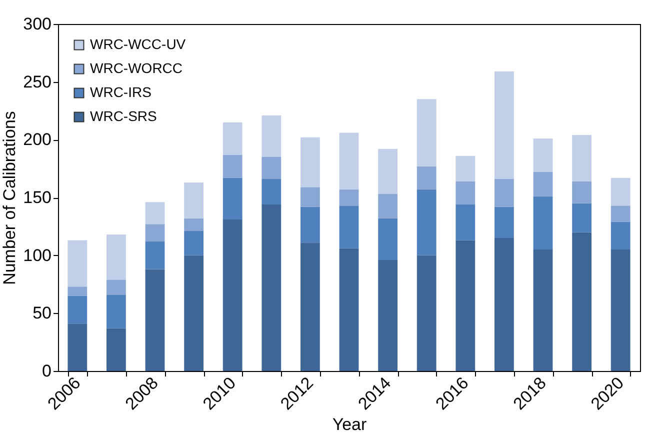 The image size is (654, 433). What do you see at coordinates (37, 197) in the screenshot?
I see `y-tick-label: 150` at bounding box center [37, 197].